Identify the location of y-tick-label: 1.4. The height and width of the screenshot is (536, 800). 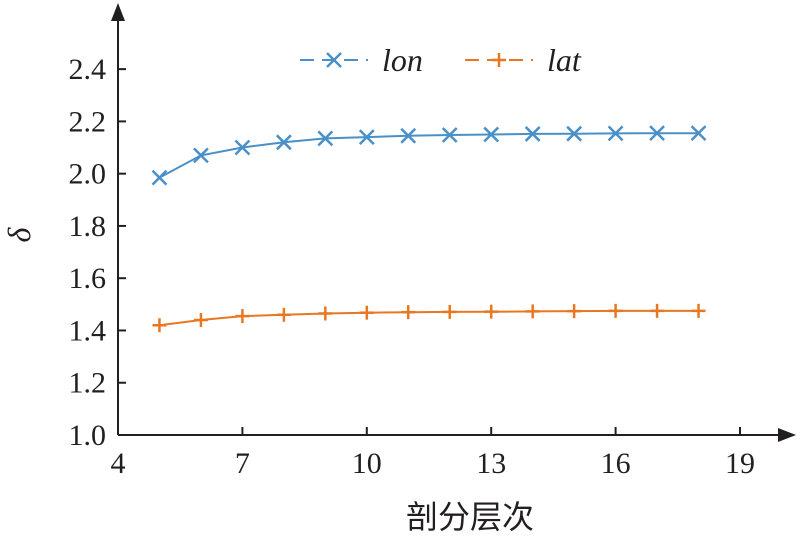
(88, 330).